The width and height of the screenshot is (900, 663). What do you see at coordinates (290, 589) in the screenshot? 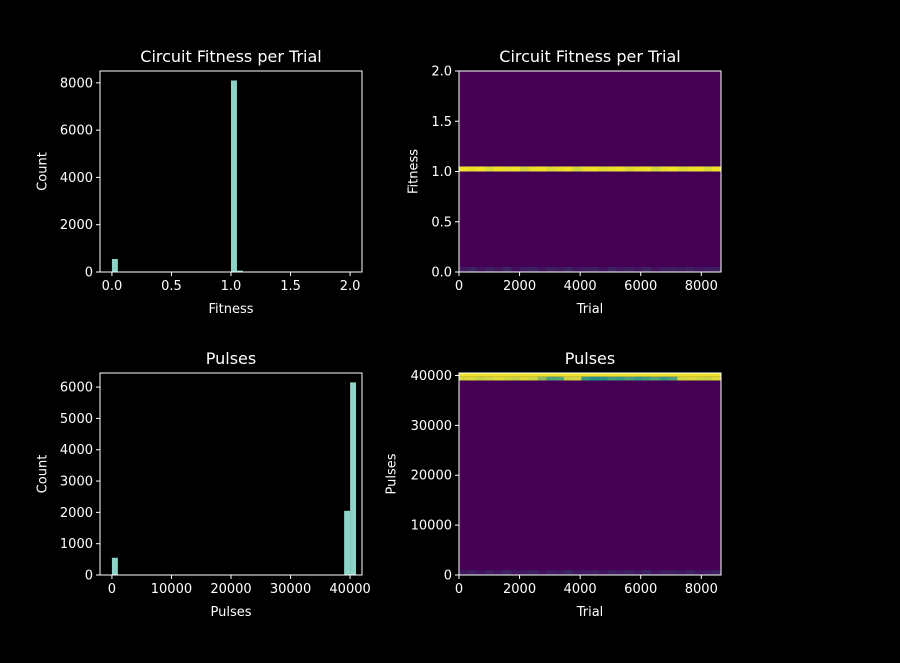
I see `x-tick-label: 30000` at bounding box center [290, 589].